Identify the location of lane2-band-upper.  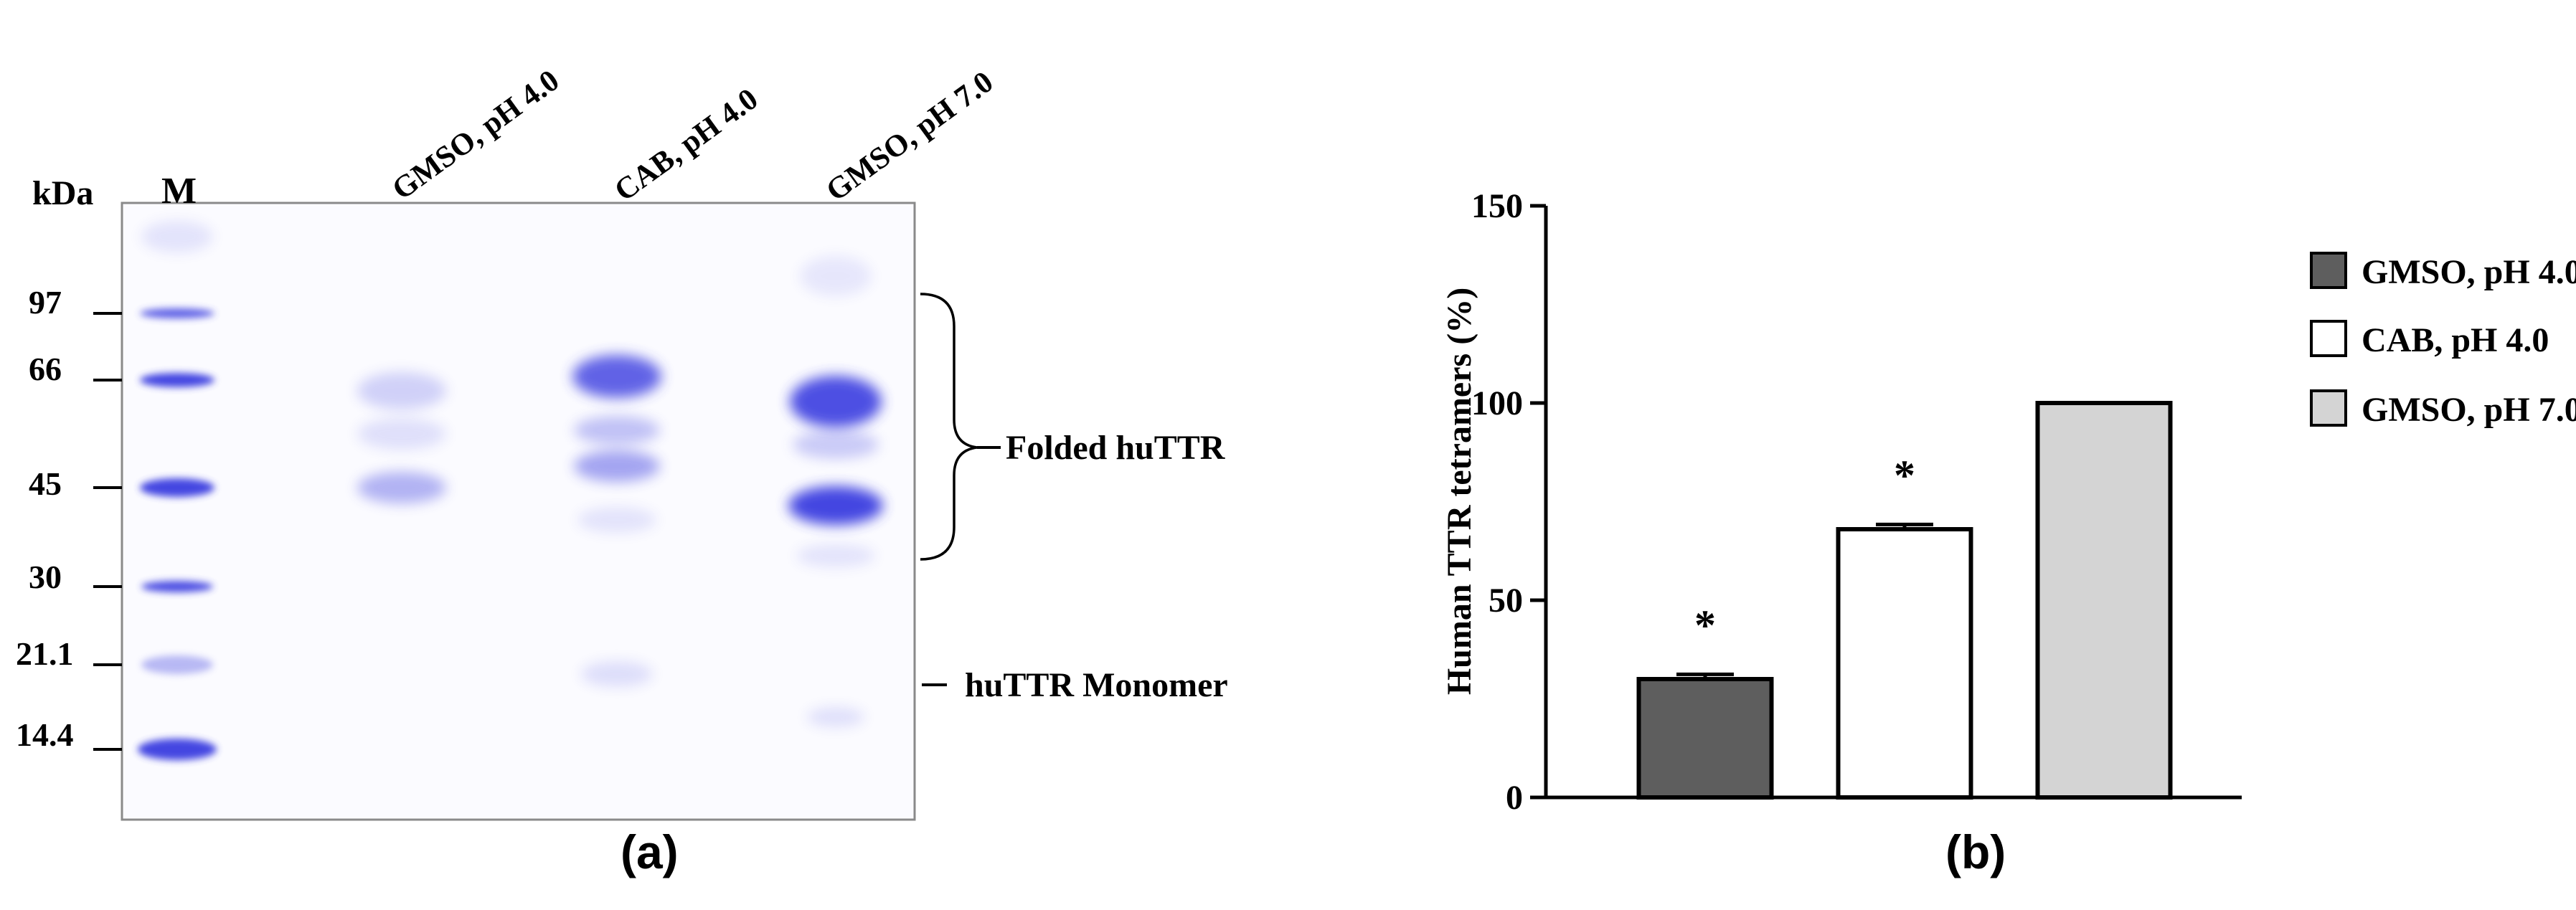
(616, 376).